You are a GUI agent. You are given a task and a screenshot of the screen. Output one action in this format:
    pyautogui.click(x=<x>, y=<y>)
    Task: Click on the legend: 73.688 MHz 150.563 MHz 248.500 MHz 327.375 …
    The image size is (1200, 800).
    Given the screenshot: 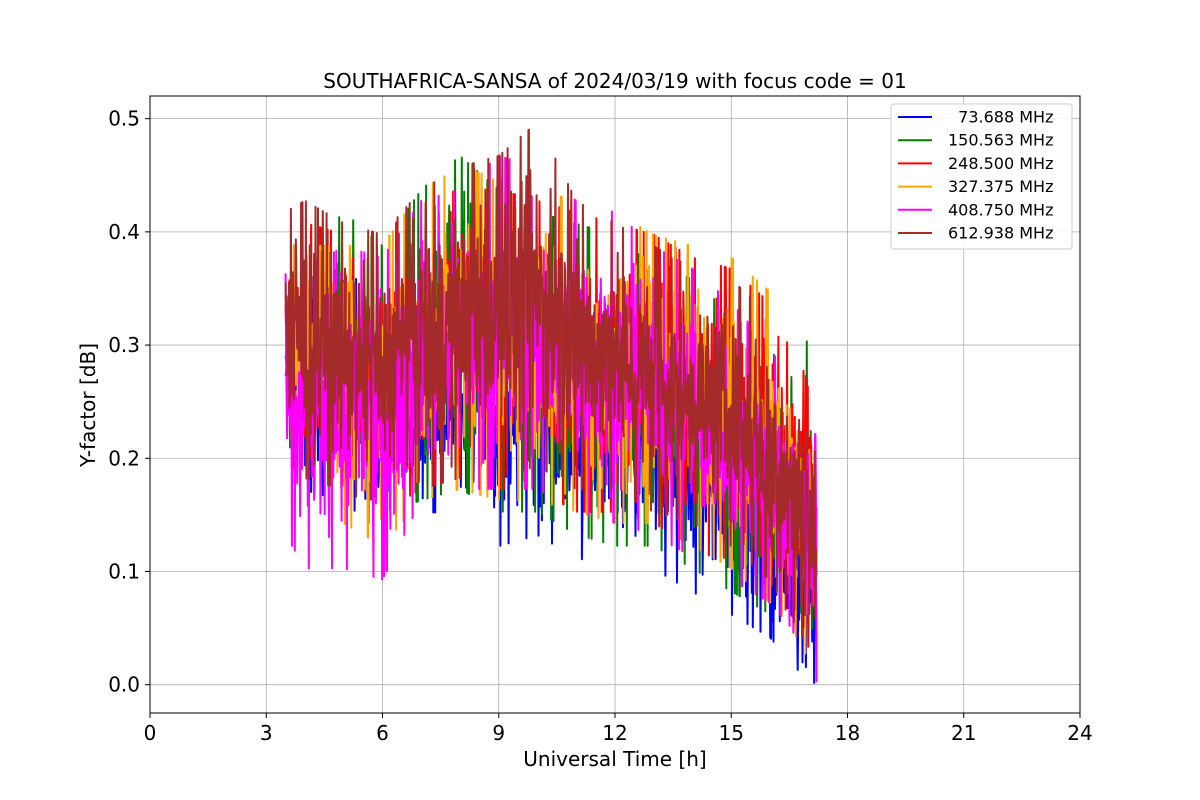 What is the action you would take?
    pyautogui.click(x=981, y=176)
    